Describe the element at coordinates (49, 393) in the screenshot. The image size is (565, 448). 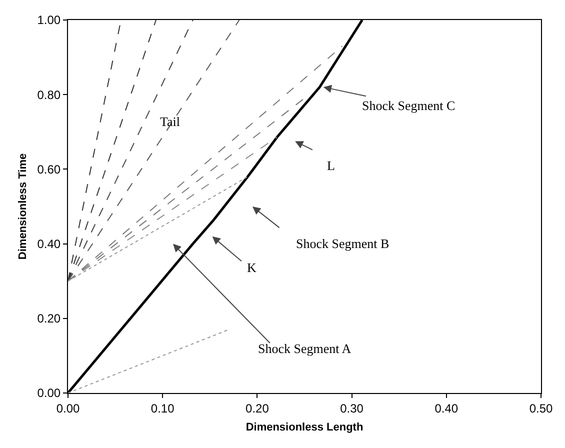
I see `y-tick-label: 0.00` at that location.